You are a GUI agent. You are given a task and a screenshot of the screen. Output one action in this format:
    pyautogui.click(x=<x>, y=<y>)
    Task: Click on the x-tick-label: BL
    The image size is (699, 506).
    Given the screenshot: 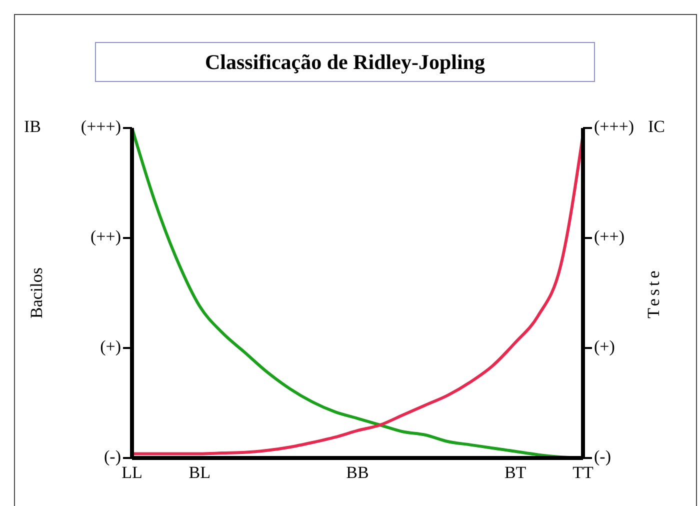 What is the action you would take?
    pyautogui.click(x=199, y=472)
    